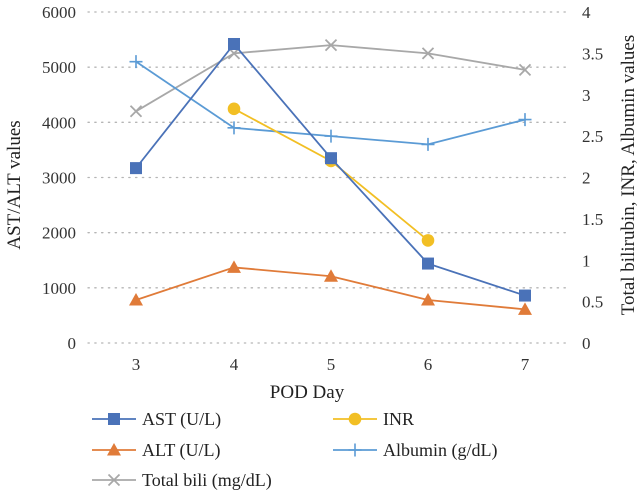 The image size is (644, 491). I want to click on left-tick-label: 1000, so click(59, 288).